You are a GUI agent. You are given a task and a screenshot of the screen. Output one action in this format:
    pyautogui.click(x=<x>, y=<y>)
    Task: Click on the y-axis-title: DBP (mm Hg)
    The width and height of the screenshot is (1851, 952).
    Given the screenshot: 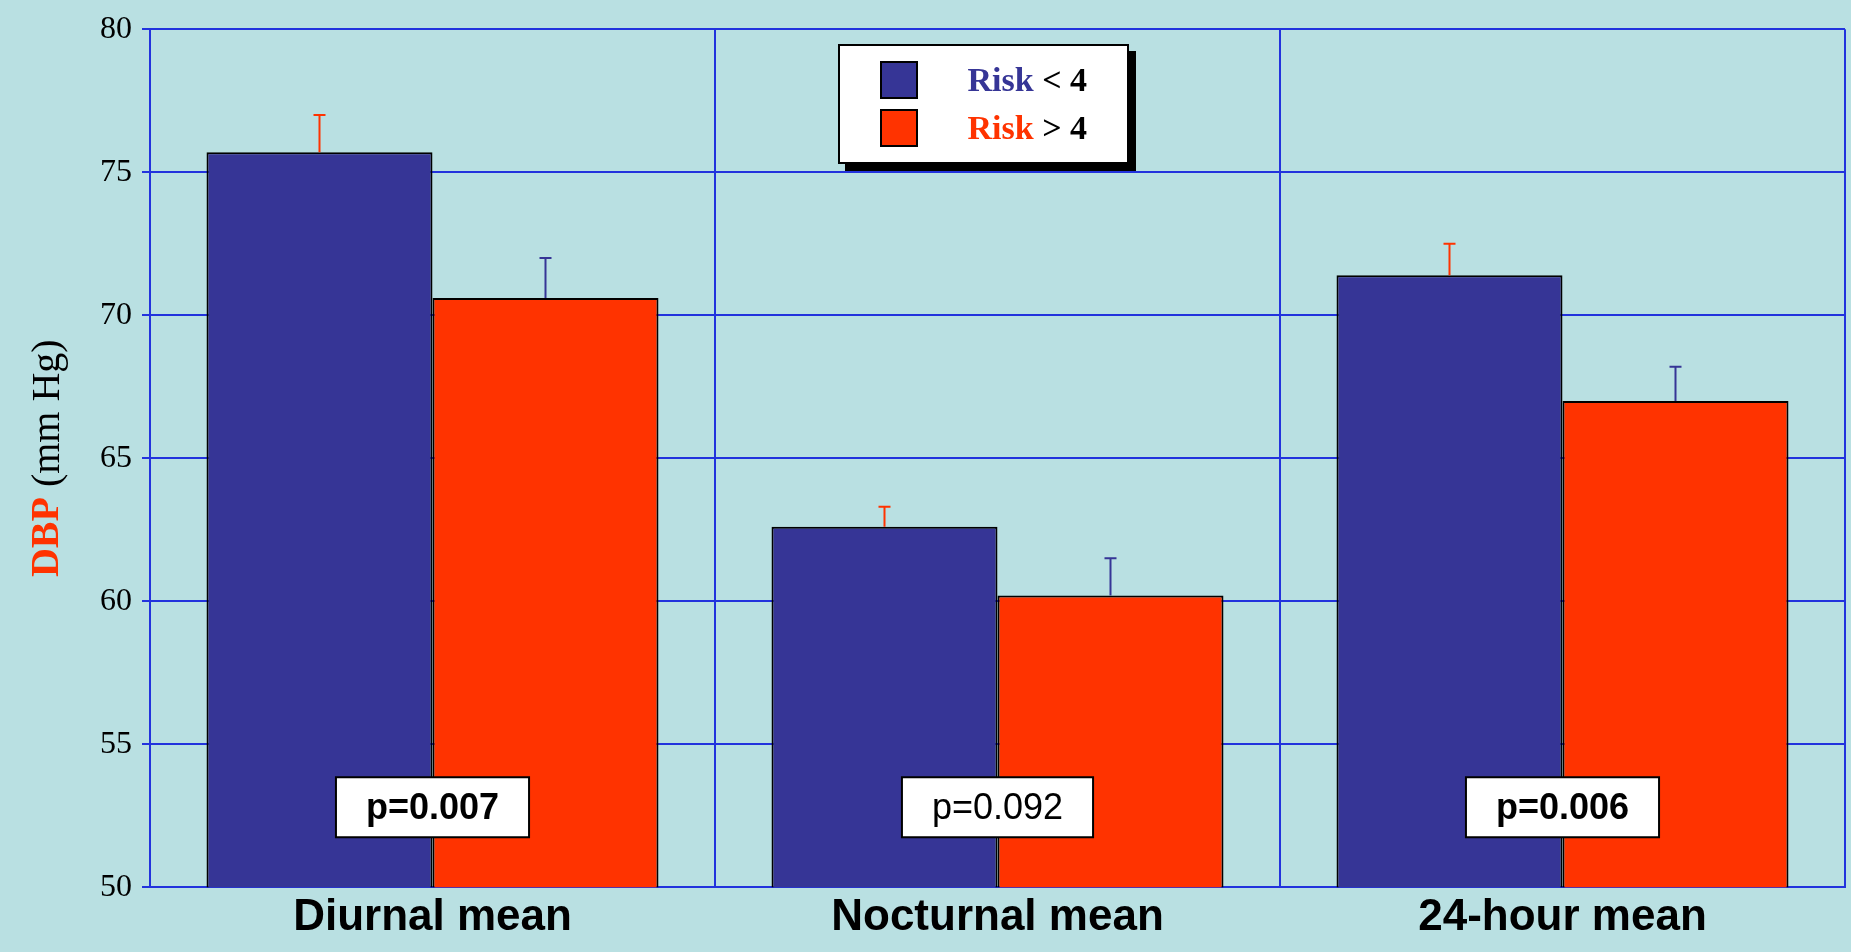 What is the action you would take?
    pyautogui.click(x=45, y=458)
    